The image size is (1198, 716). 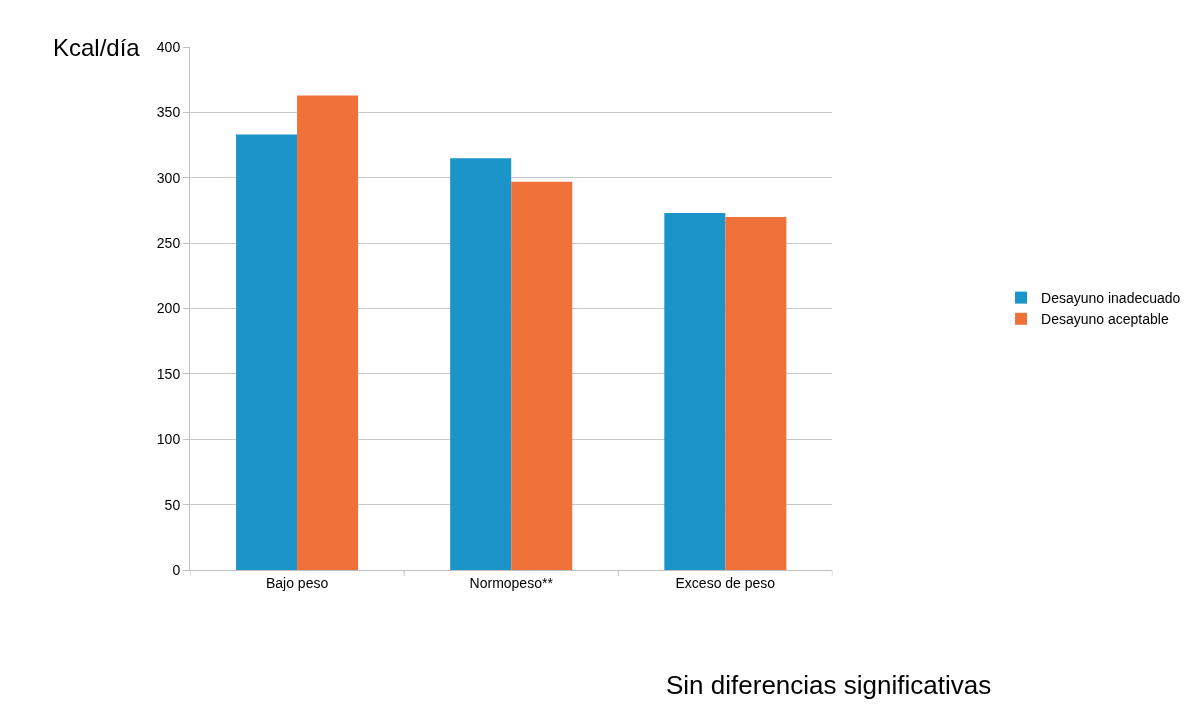 What do you see at coordinates (725, 582) in the screenshot?
I see `x-tick-label: Exceso de peso` at bounding box center [725, 582].